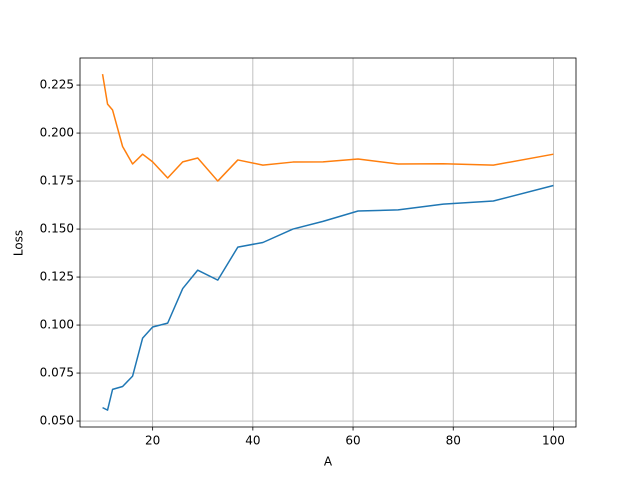 Image resolution: width=640 pixels, height=480 pixels. What do you see at coordinates (553, 441) in the screenshot?
I see `x-tick-label: 100` at bounding box center [553, 441].